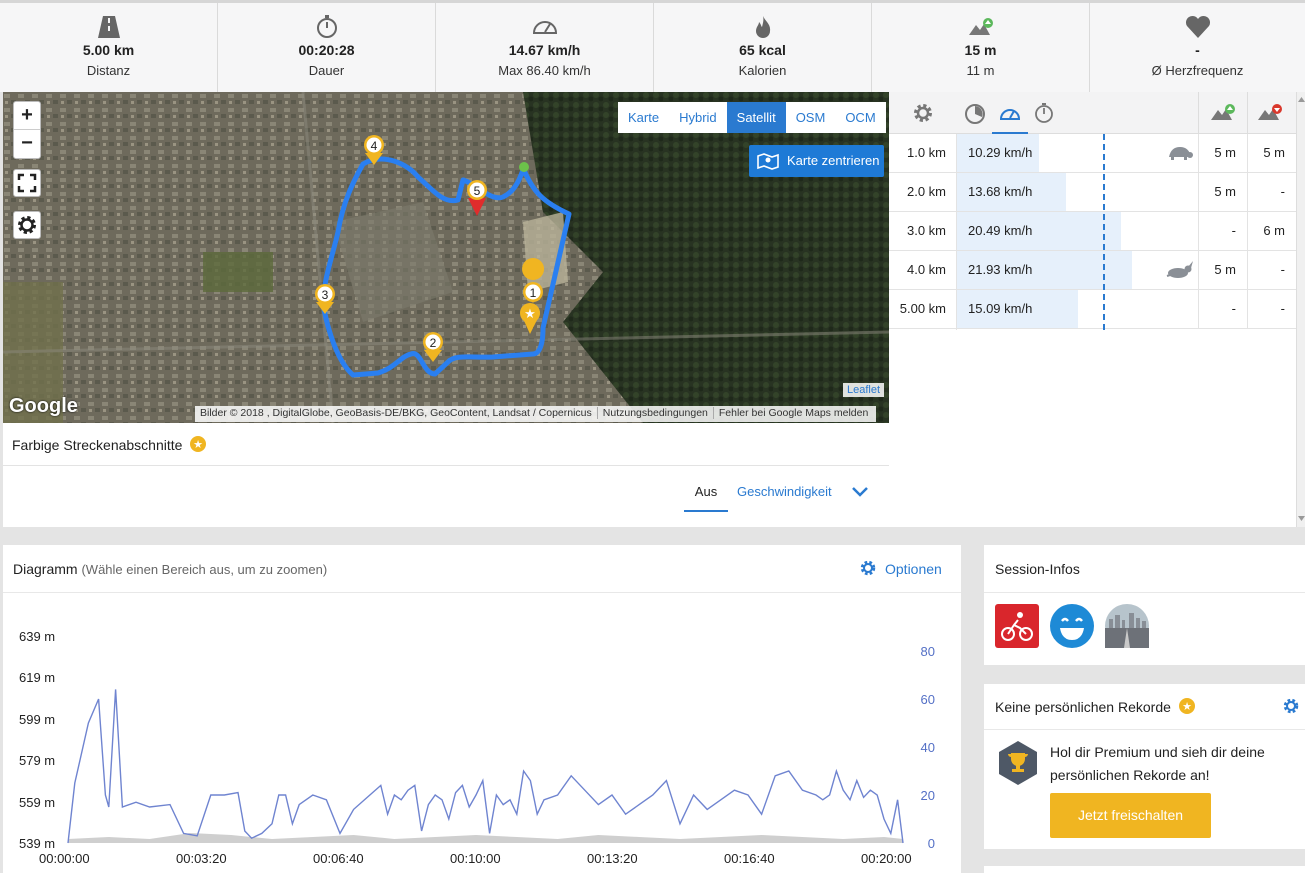  I want to click on stat-calories: 65 kcal Kalorien, so click(763, 47).